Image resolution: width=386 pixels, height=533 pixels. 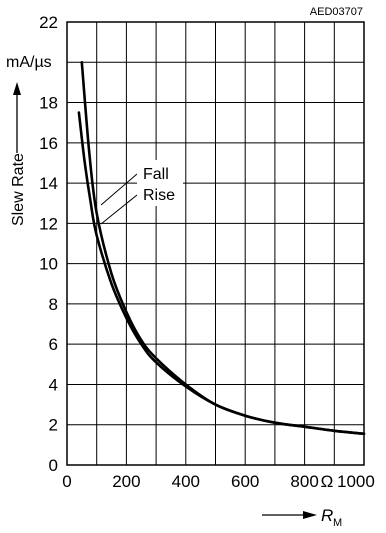 What do you see at coordinates (327, 515) in the screenshot?
I see `x-axis-variable: R` at bounding box center [327, 515].